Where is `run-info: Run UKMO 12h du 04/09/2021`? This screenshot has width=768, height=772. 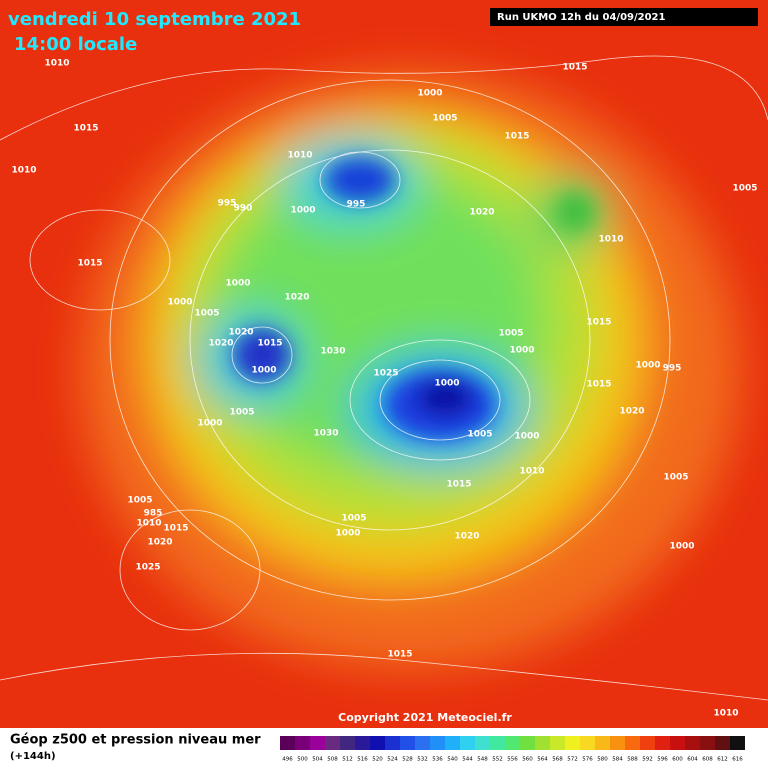
run-info: Run UKMO 12h du 04/09/2021 is located at coordinates (581, 17).